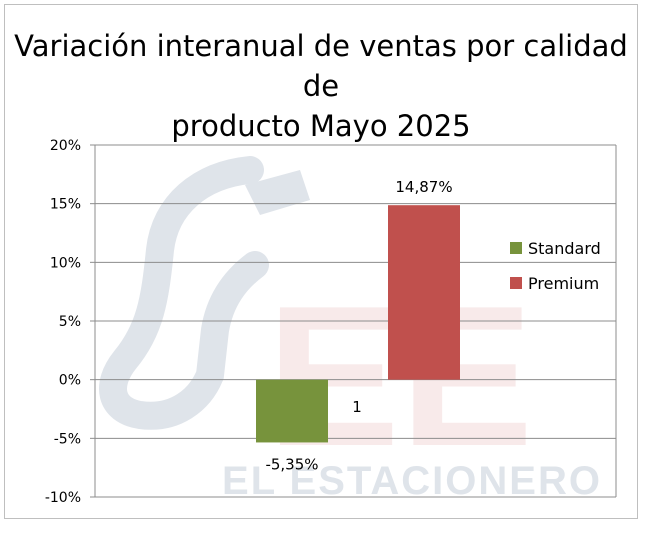  Describe the element at coordinates (292, 411) in the screenshot. I see `bar-standard` at that location.